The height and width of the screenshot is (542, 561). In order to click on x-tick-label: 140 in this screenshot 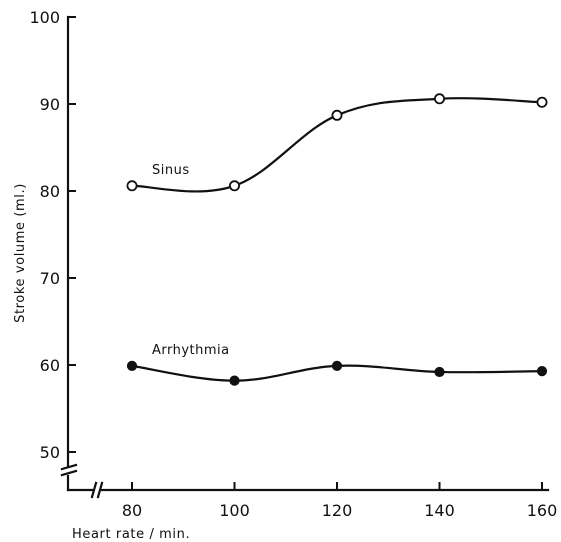, I will do `click(439, 510)`.